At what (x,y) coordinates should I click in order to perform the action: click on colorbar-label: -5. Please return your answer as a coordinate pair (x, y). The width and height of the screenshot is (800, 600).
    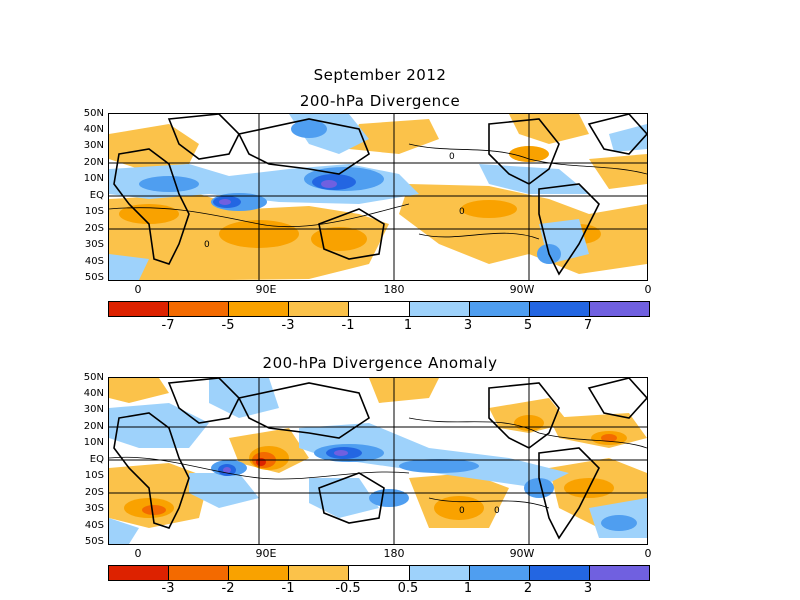
    Looking at the image, I should click on (228, 325).